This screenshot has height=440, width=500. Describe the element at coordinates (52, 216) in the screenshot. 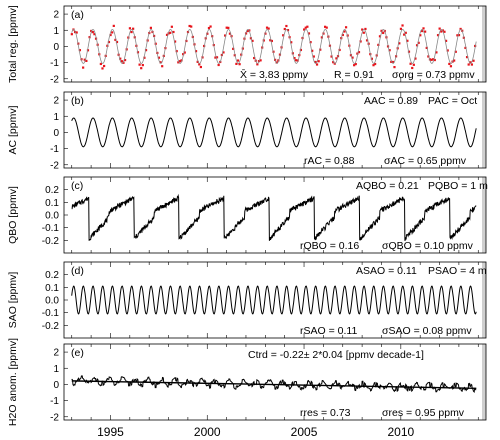

I see `y-tick-label: 0.0` at that location.